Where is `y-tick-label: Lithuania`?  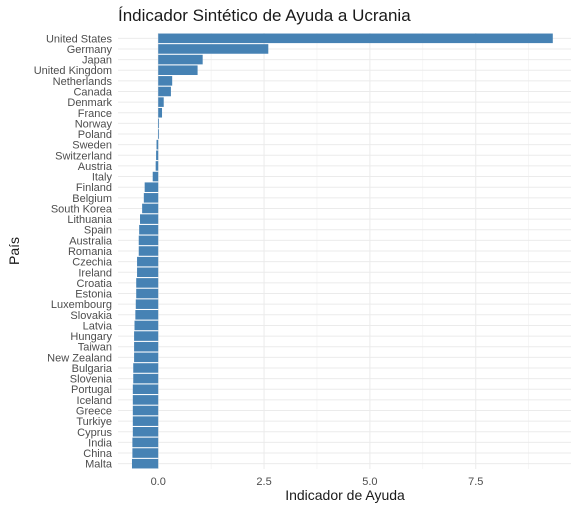 y-tick-label: Lithuania is located at coordinates (90, 220).